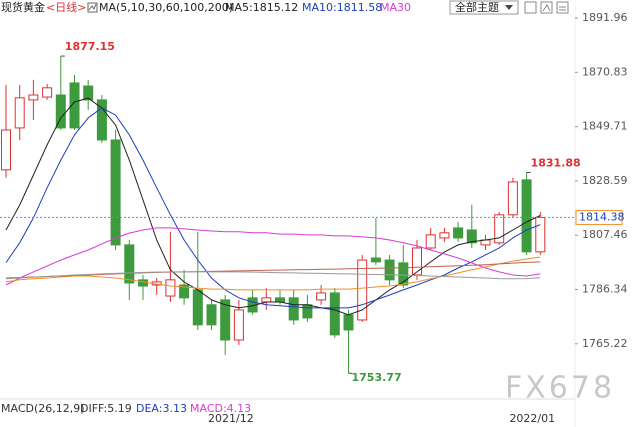 The image size is (640, 427). What do you see at coordinates (509, 7) in the screenshot?
I see `dropdown-arrow` at bounding box center [509, 7].